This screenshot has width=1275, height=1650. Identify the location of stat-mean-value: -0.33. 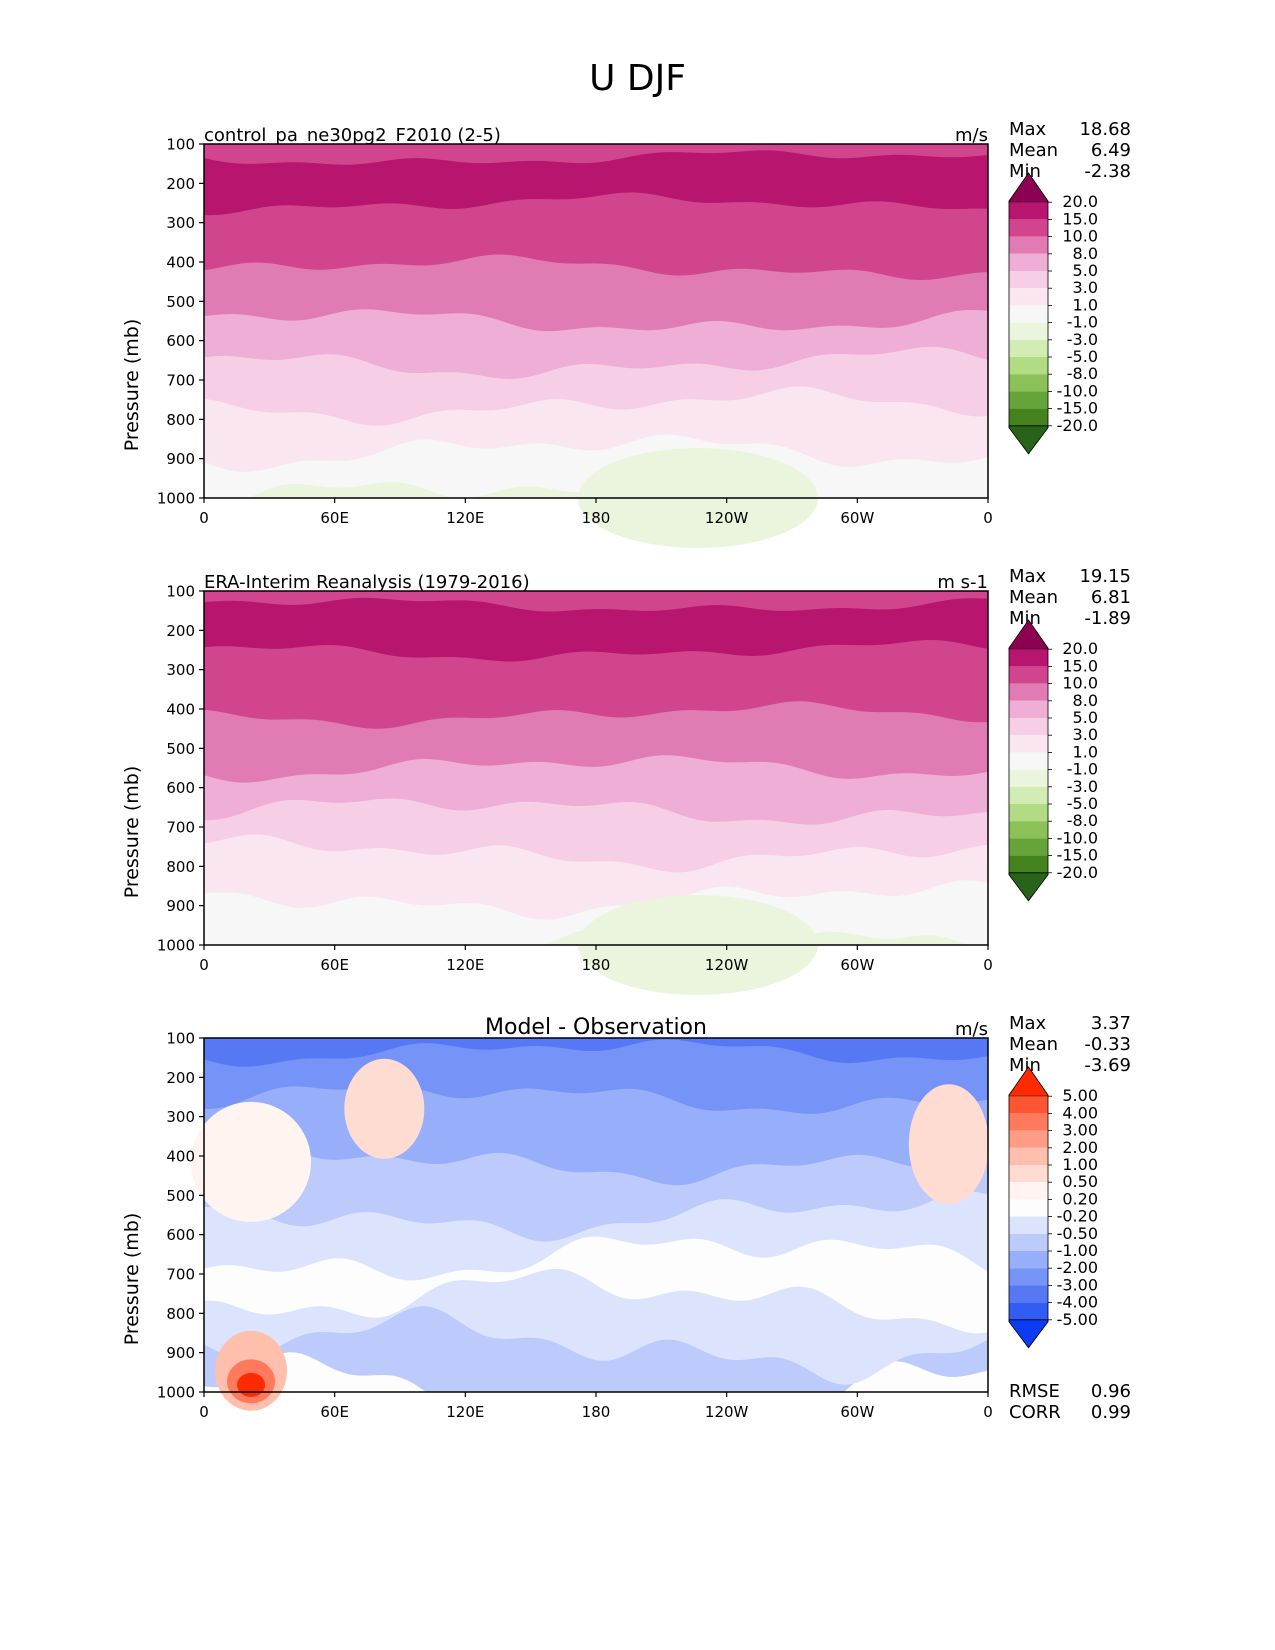
(1107, 1044).